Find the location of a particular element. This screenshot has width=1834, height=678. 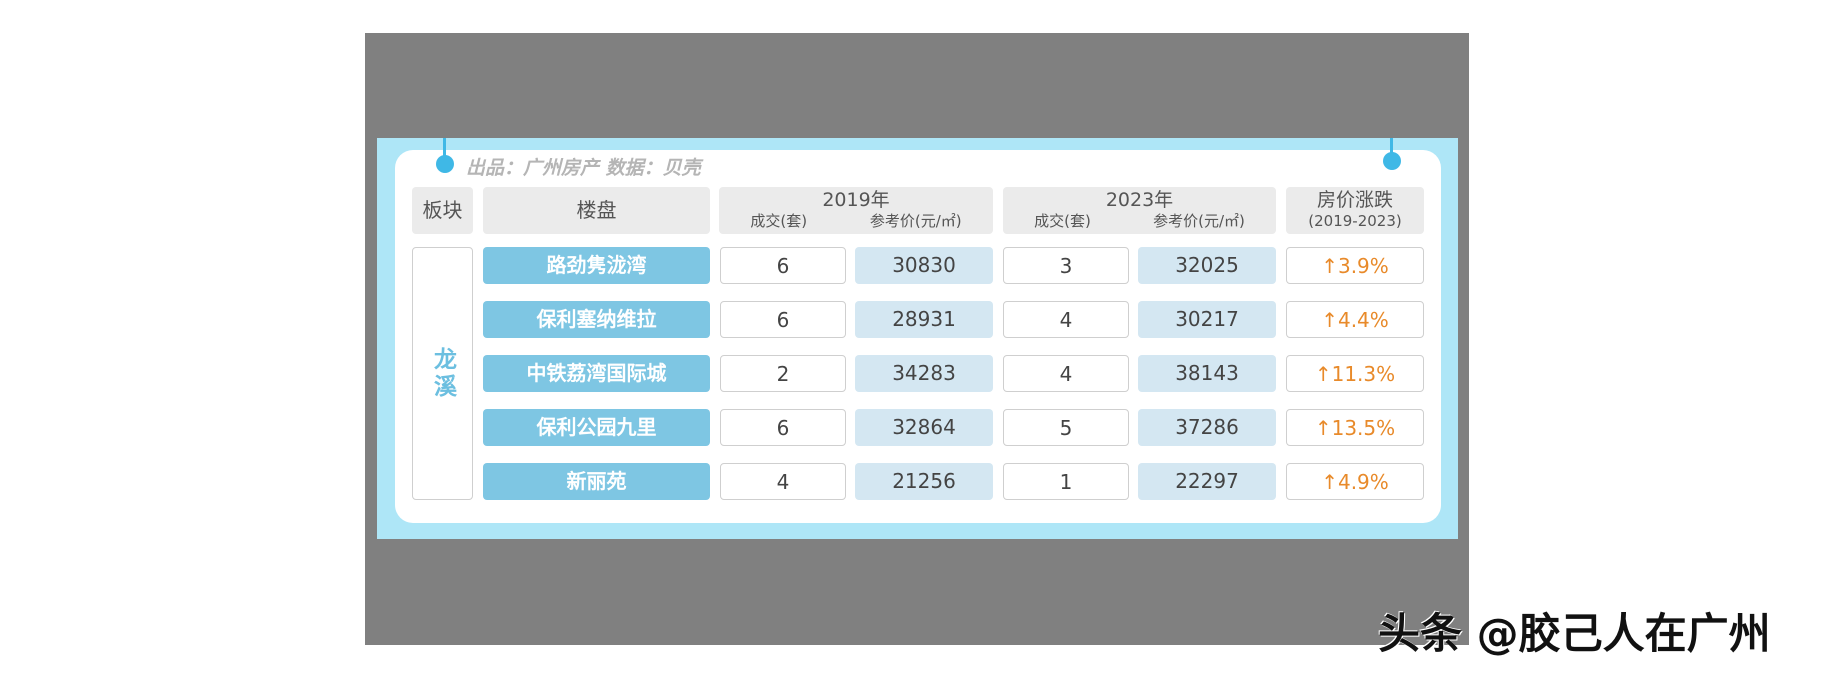

header-2019-deals: 成交(套) is located at coordinates (779, 221).